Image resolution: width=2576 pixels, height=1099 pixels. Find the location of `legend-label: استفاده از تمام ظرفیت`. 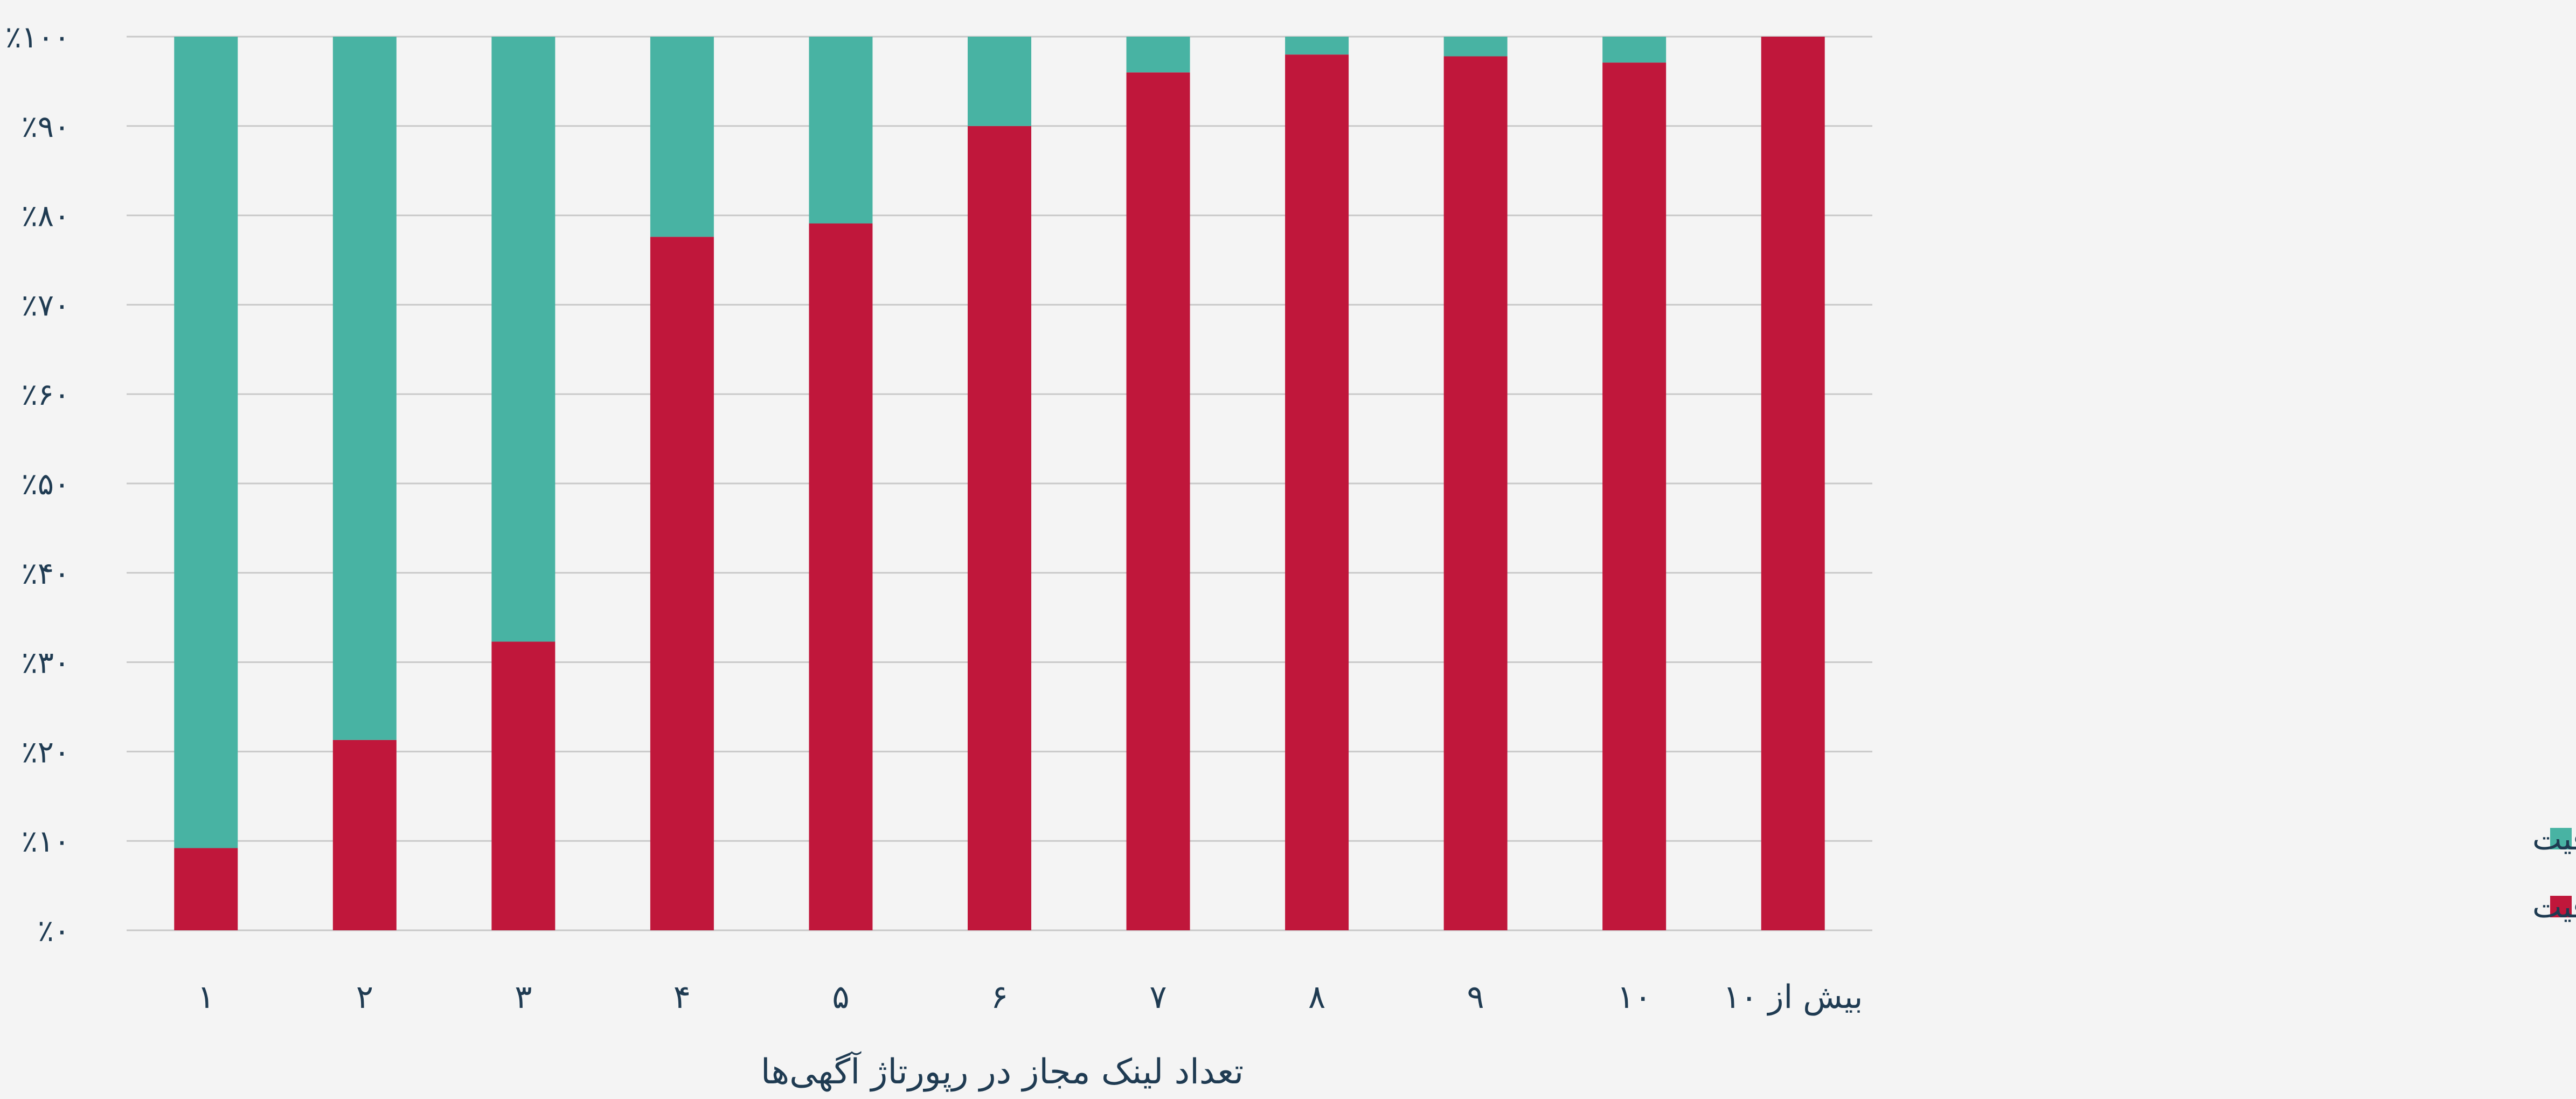

legend-label: استفاده از تمام ظرفیت is located at coordinates (2554, 839).